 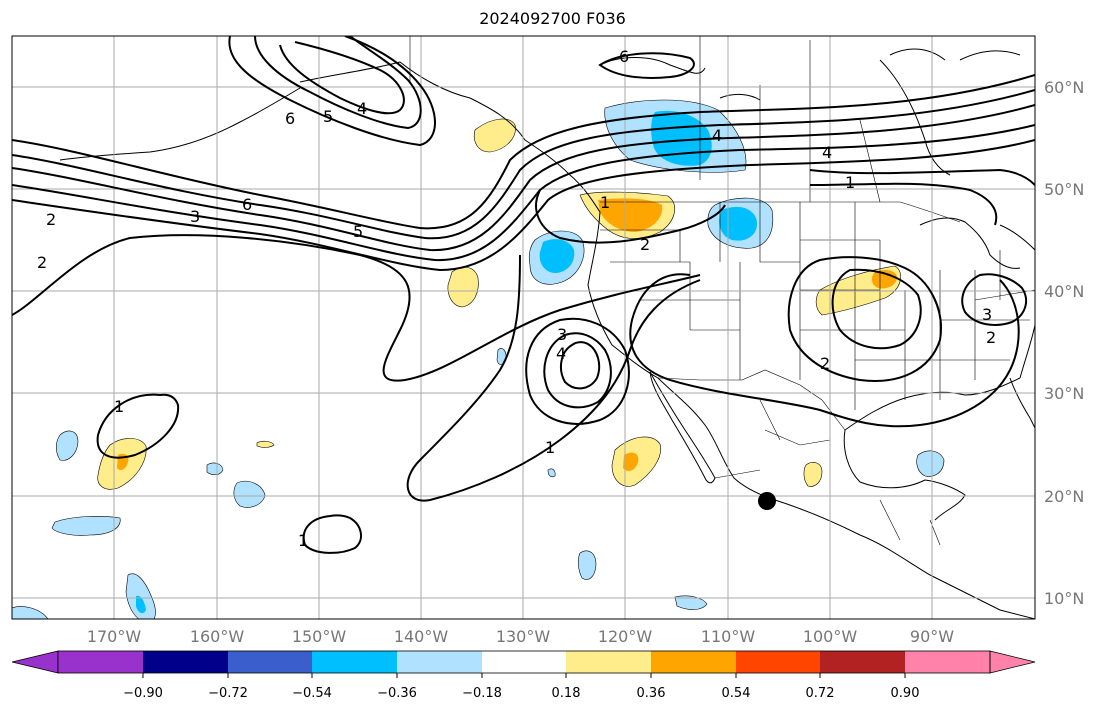 I want to click on lon-label-150w: 150°W, so click(x=319, y=636).